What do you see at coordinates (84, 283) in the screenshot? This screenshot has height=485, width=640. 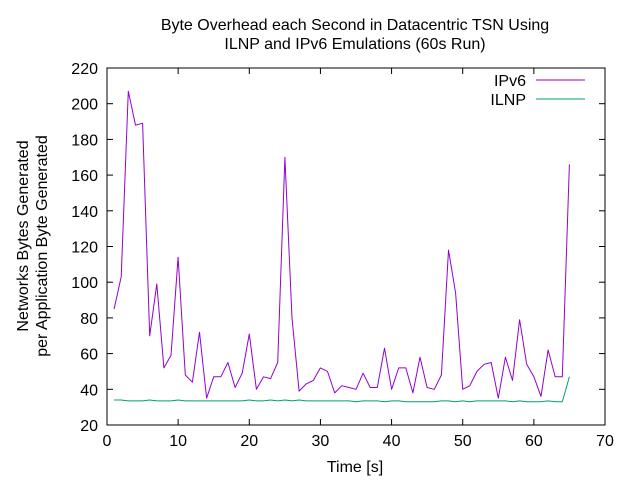 I see `y-tick-label: 100` at bounding box center [84, 283].